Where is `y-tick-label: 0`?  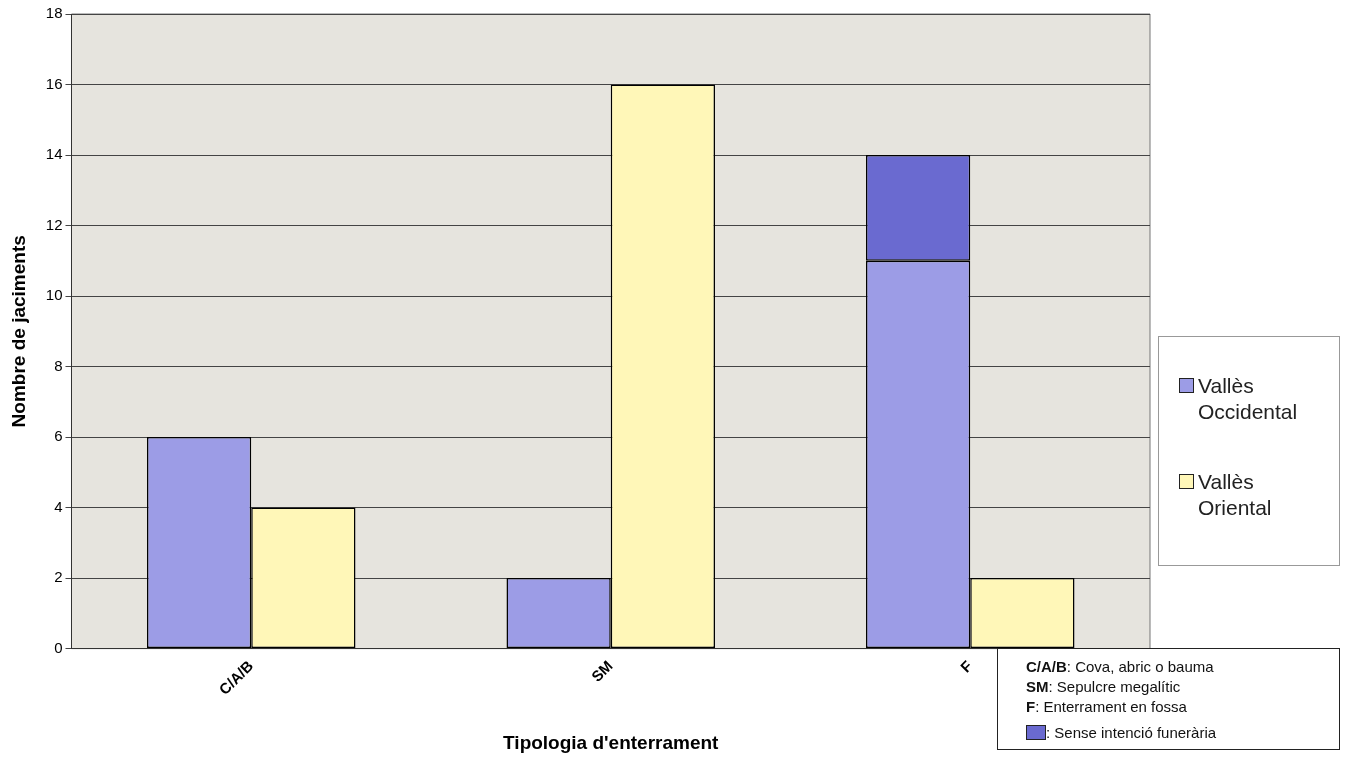
y-tick-label: 0 is located at coordinates (58, 647).